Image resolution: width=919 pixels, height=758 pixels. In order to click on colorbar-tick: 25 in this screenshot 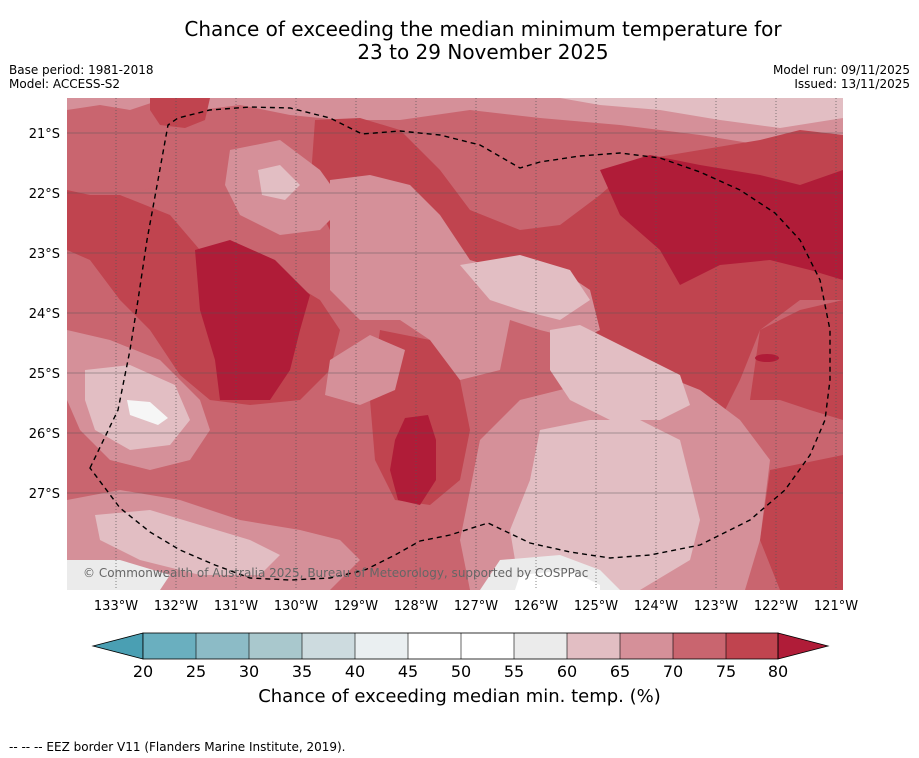, I will do `click(196, 671)`.